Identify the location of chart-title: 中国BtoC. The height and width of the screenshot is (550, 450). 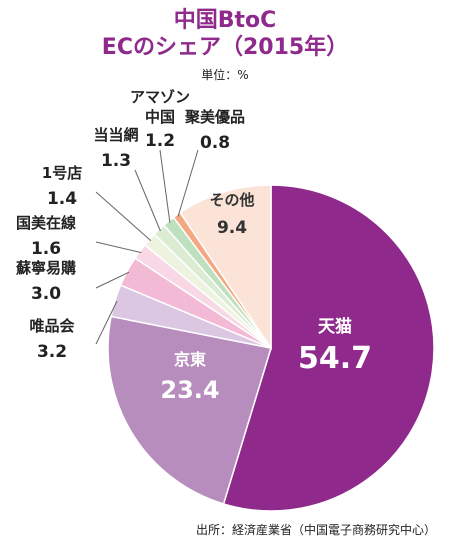
(225, 20).